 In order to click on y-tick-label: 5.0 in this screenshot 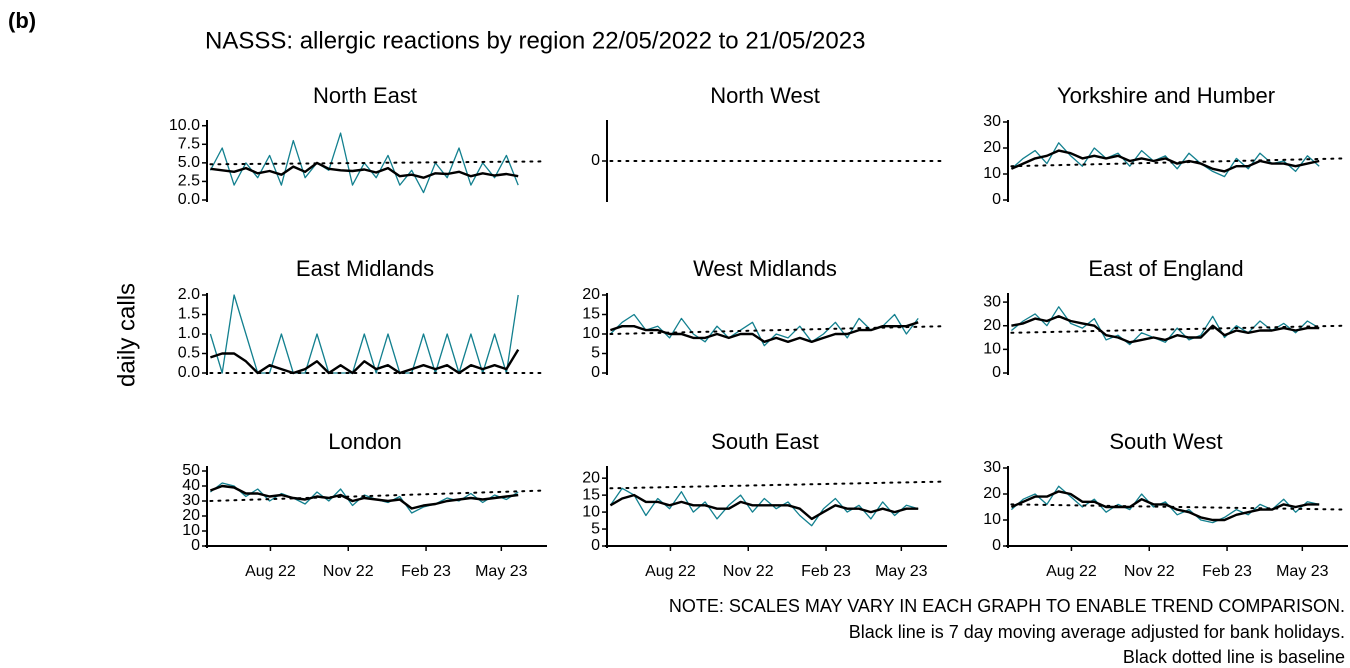, I will do `click(189, 162)`.